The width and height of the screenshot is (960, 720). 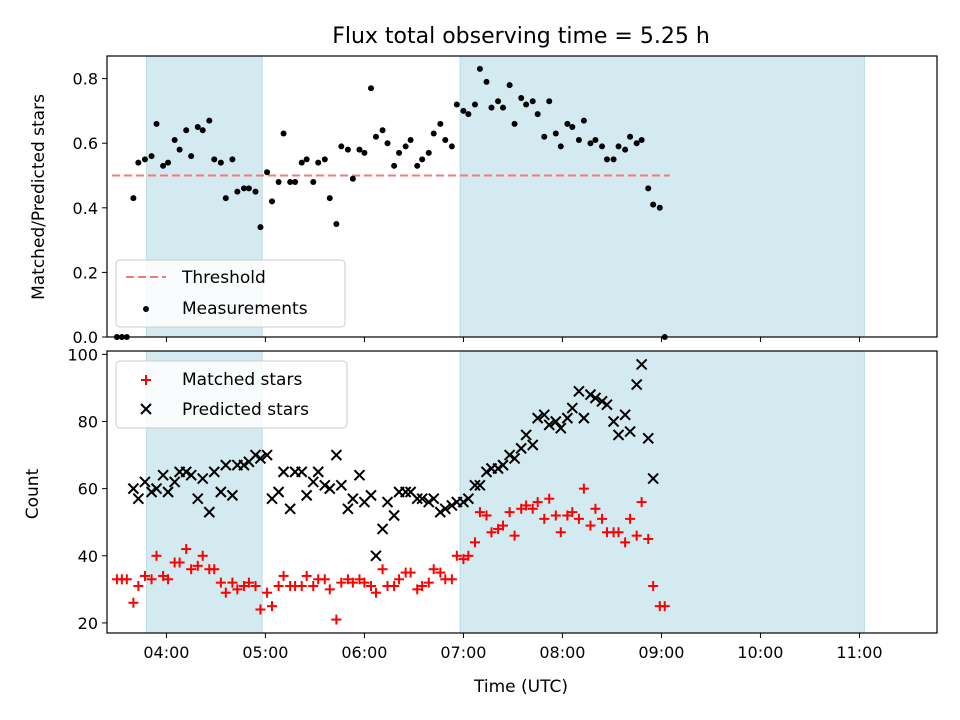 What do you see at coordinates (88, 489) in the screenshot?
I see `y-tick-label: 60` at bounding box center [88, 489].